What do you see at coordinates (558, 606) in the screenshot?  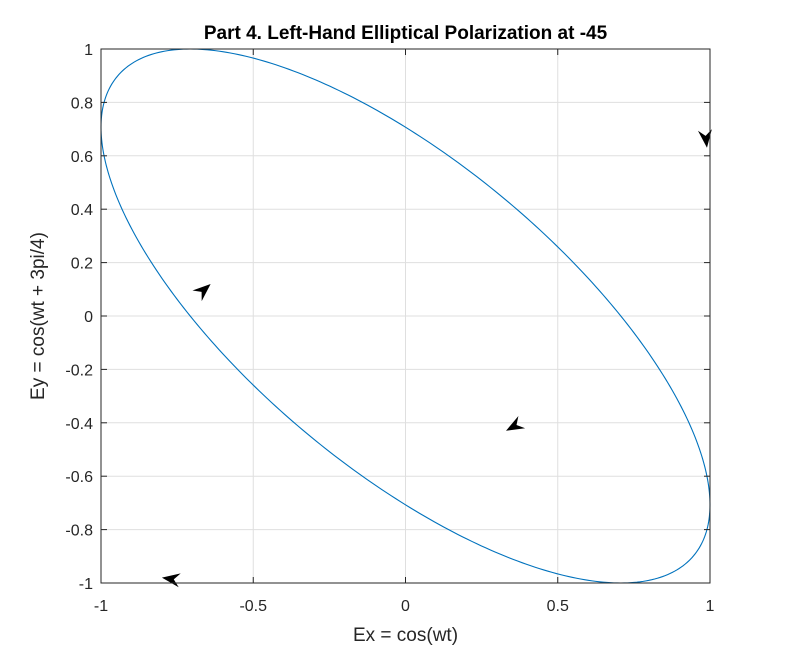 I see `x-tick-label: 0.5` at bounding box center [558, 606].